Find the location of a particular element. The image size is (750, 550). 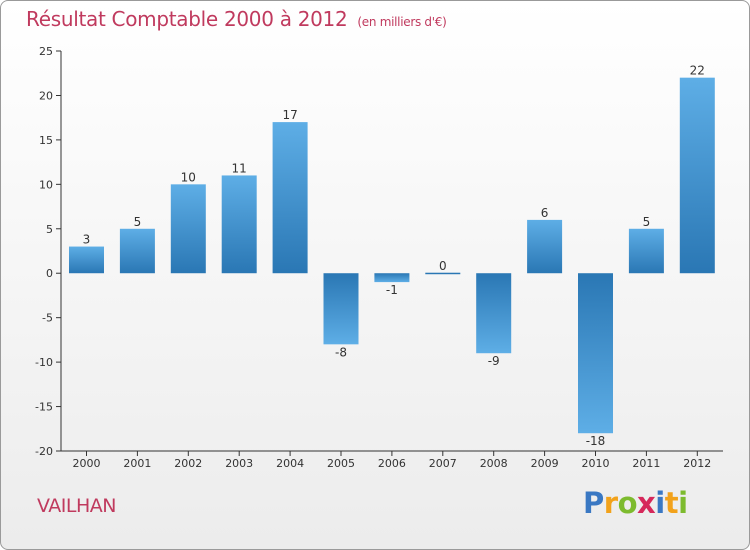

logo-letter: r is located at coordinates (610, 503).